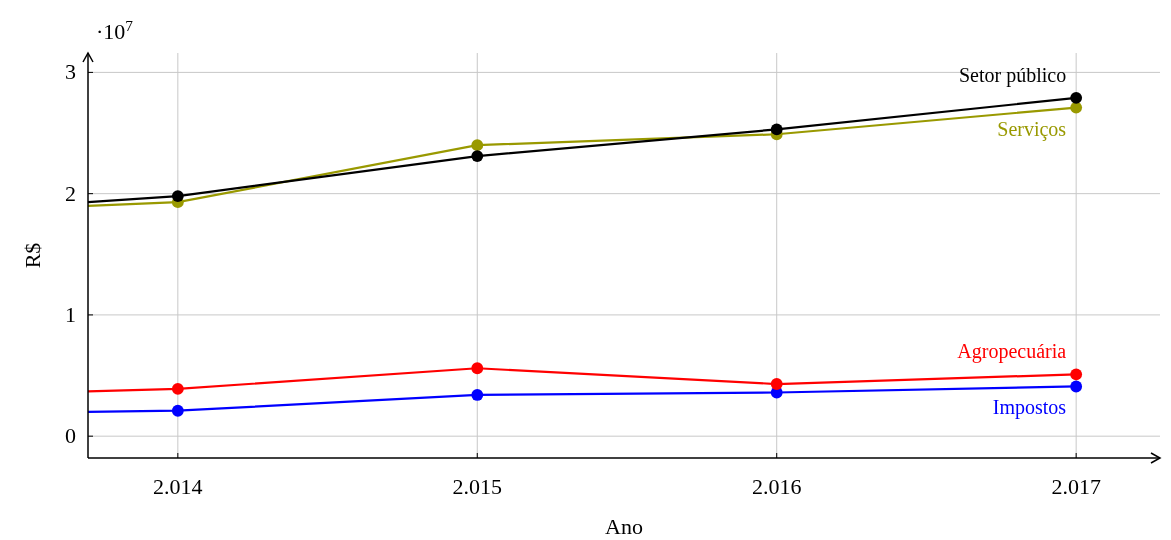 The height and width of the screenshot is (540, 1171). What do you see at coordinates (776, 486) in the screenshot?
I see `x-tick-label: 2.016` at bounding box center [776, 486].